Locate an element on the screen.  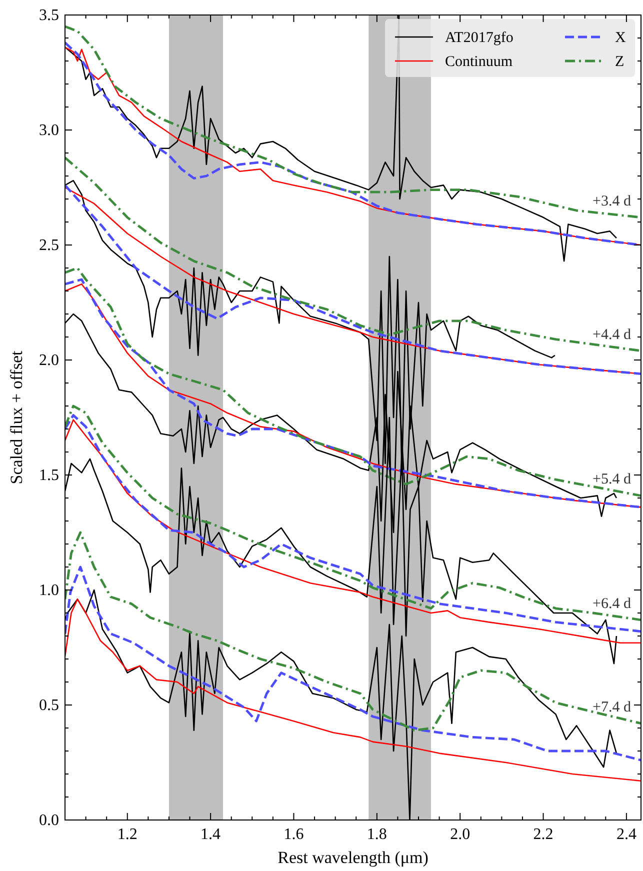
y-tick-label: 1.5 is located at coordinates (49, 475).